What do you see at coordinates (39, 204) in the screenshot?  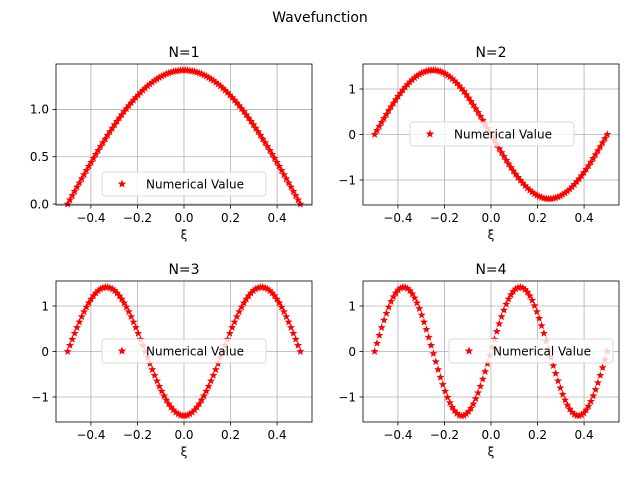 I see `y-tick-label: 0.0` at bounding box center [39, 204].